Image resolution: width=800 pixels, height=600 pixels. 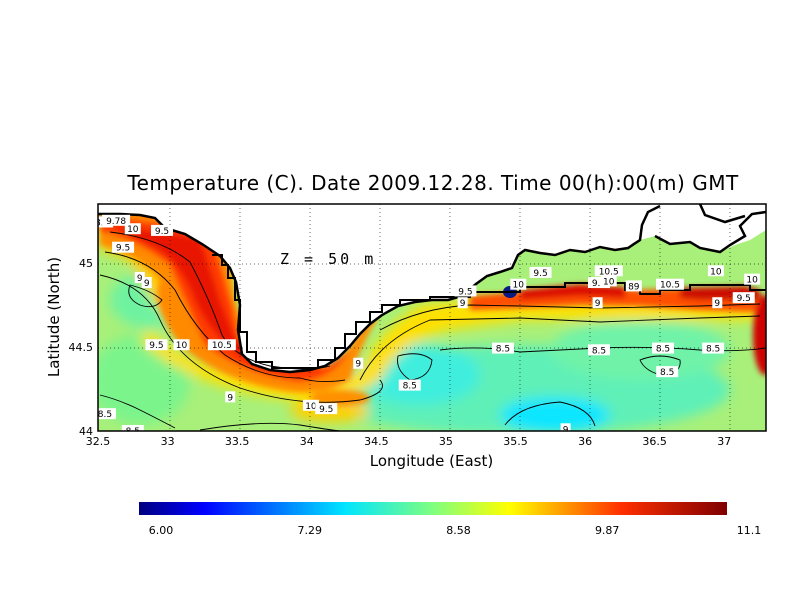 I want to click on warm-core-inner, so click(x=215, y=298).